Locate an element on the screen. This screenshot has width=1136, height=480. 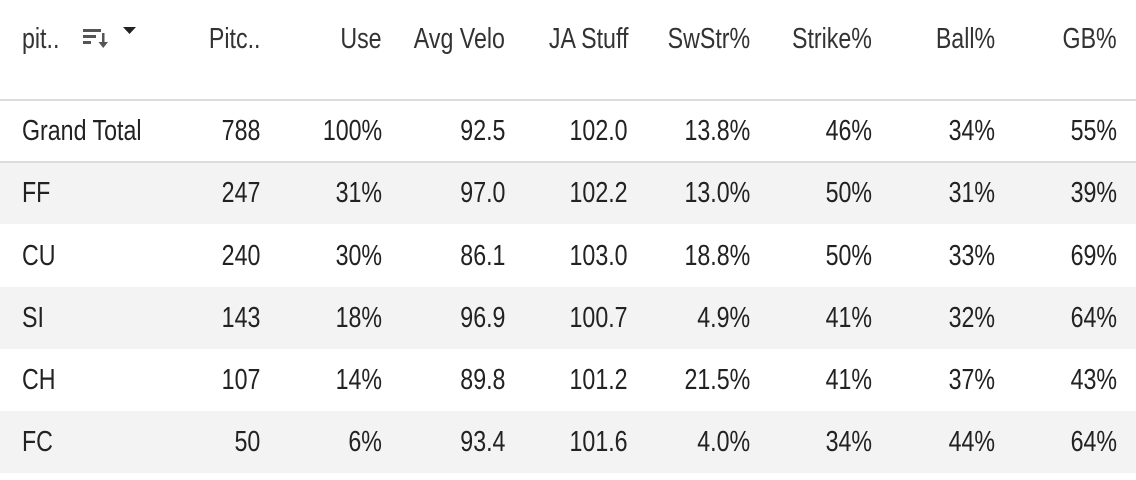
cell-value: 97.0 is located at coordinates (482, 193).